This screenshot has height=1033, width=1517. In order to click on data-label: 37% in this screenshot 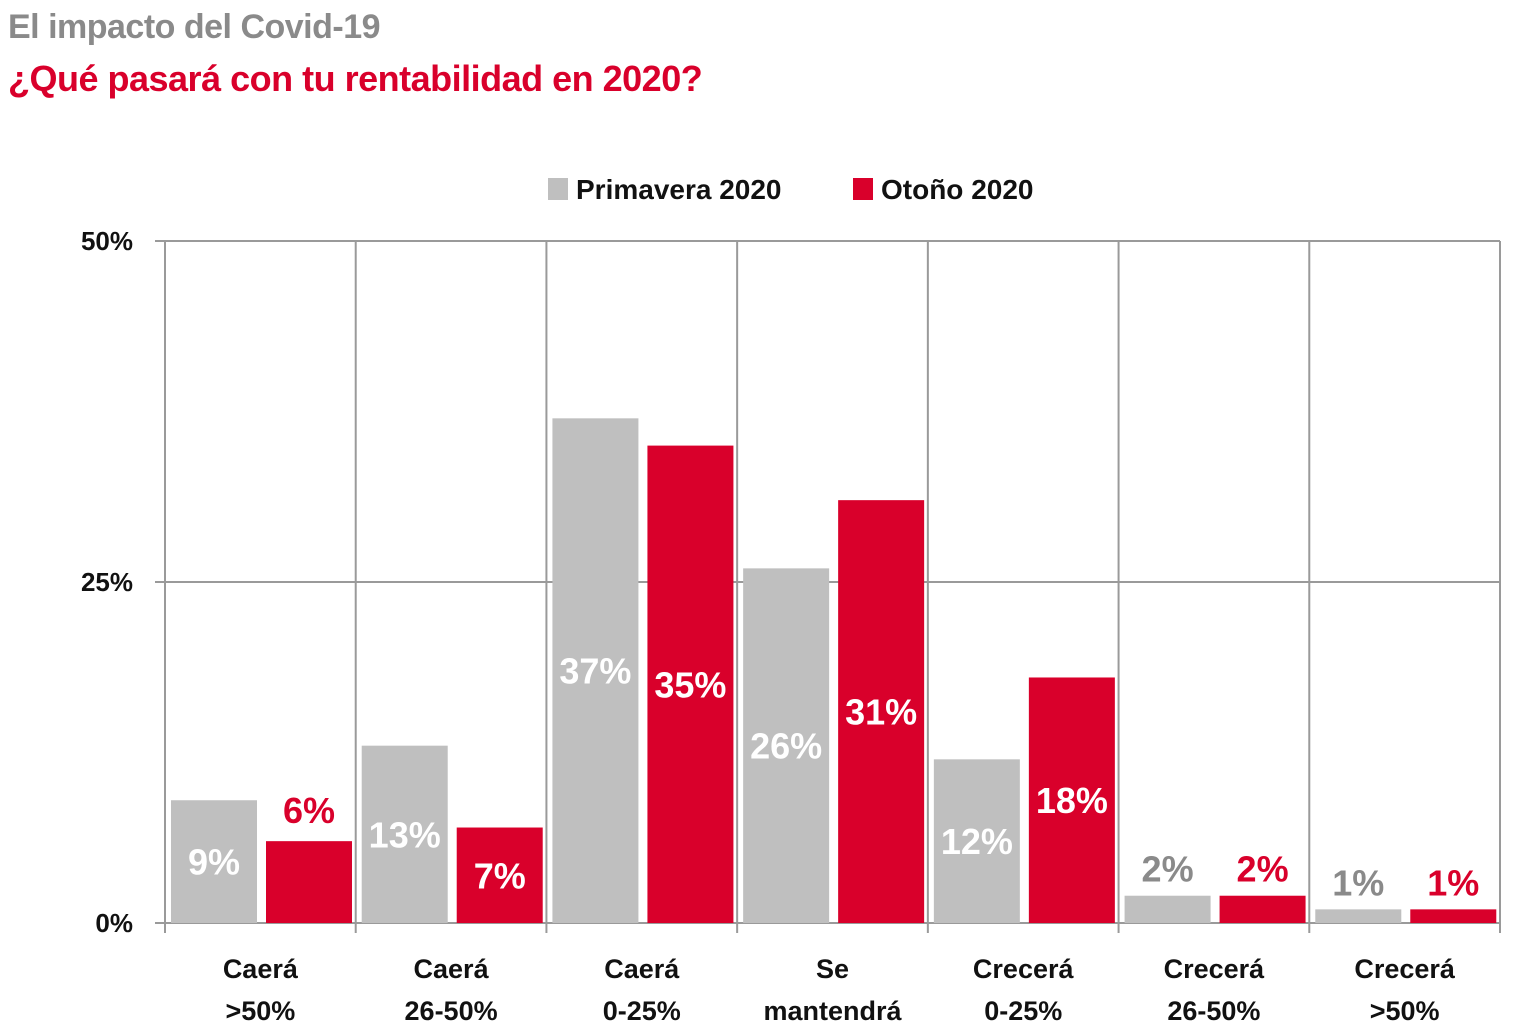, I will do `click(595, 671)`.